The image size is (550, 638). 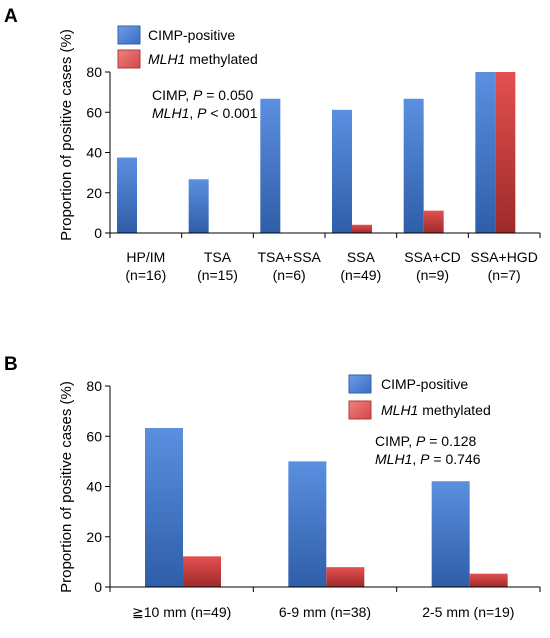 I want to click on x-tick-sublabel: (n=49), so click(x=360, y=275).